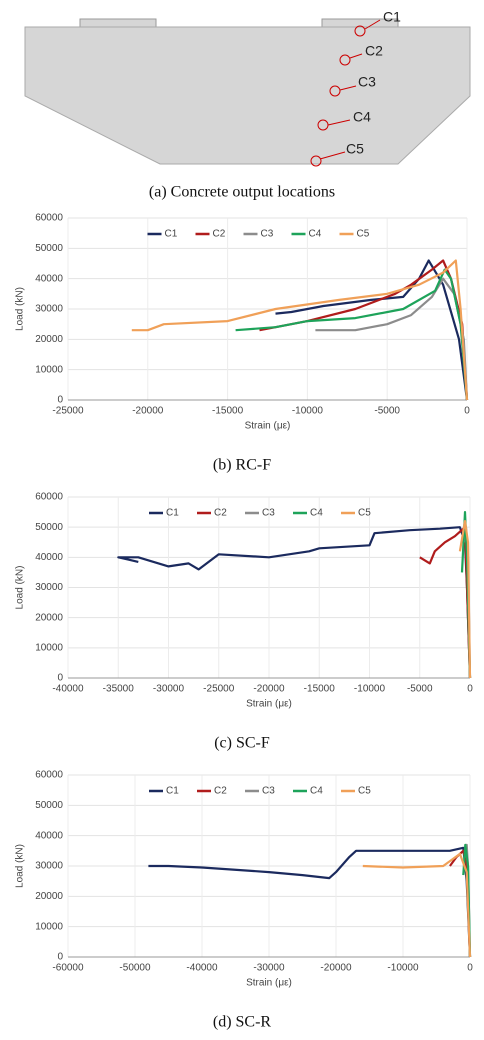  What do you see at coordinates (350, 89) in the screenshot?
I see `pointer` at bounding box center [350, 89].